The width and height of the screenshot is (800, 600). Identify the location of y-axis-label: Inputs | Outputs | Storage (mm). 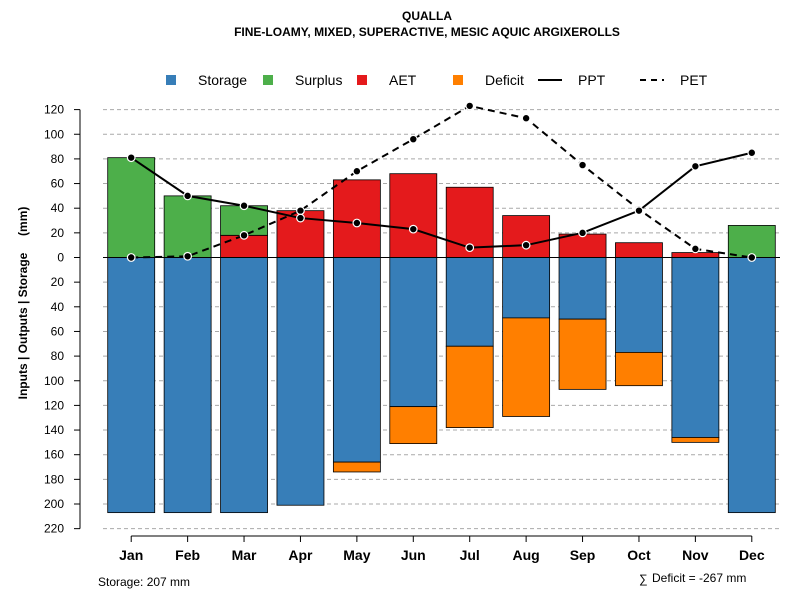
(23, 303).